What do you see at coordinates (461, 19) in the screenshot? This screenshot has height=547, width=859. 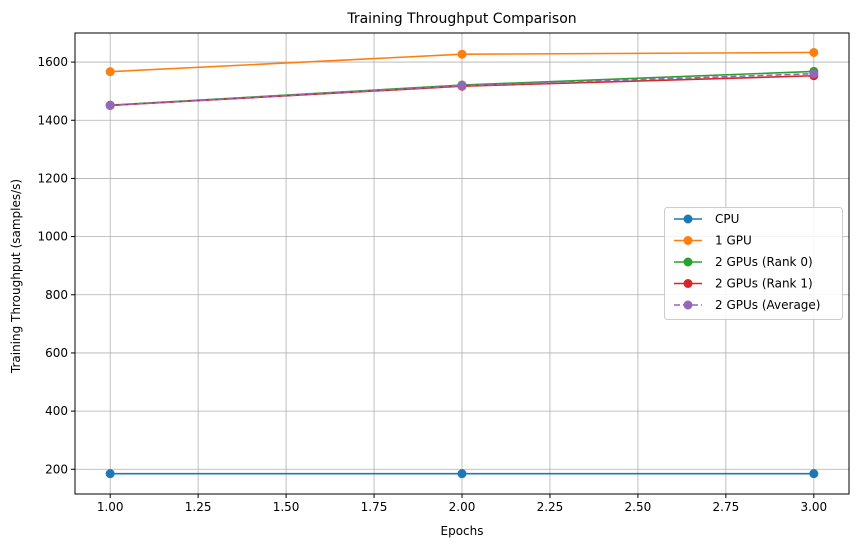 I see `chart-title: Training Throughput Comparison` at bounding box center [461, 19].